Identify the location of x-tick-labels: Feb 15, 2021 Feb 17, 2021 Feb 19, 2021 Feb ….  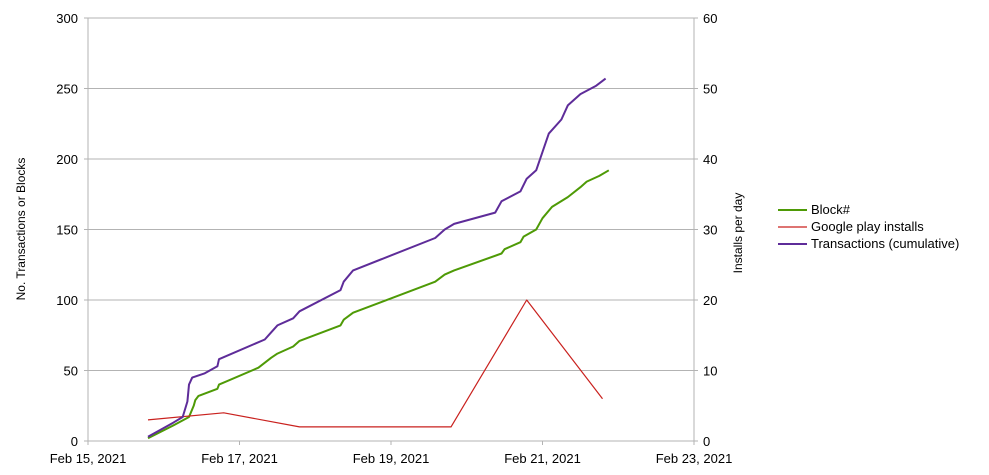
(391, 458).